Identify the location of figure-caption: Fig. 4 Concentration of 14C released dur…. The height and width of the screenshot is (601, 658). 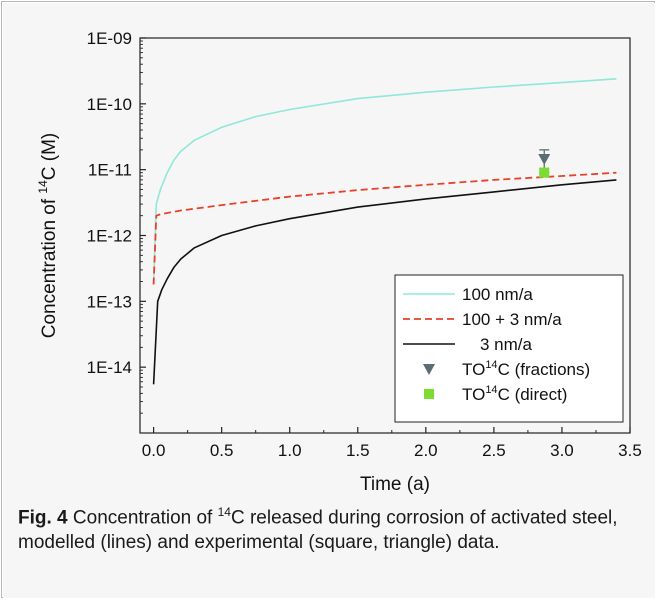
(328, 527).